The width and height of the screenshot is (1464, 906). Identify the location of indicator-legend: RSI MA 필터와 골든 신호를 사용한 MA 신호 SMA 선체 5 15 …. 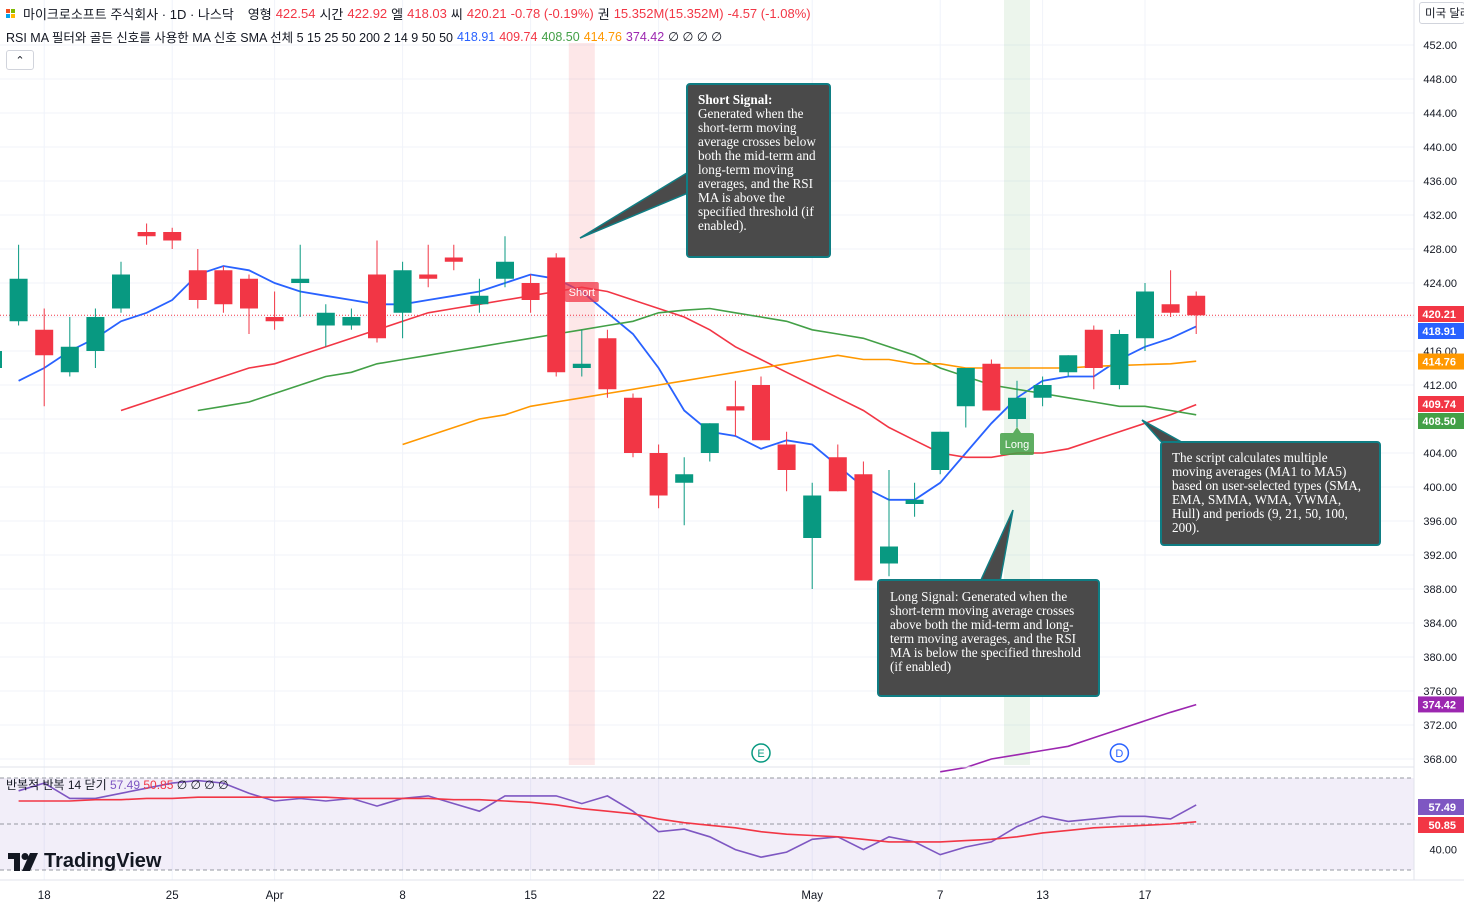
(364, 36).